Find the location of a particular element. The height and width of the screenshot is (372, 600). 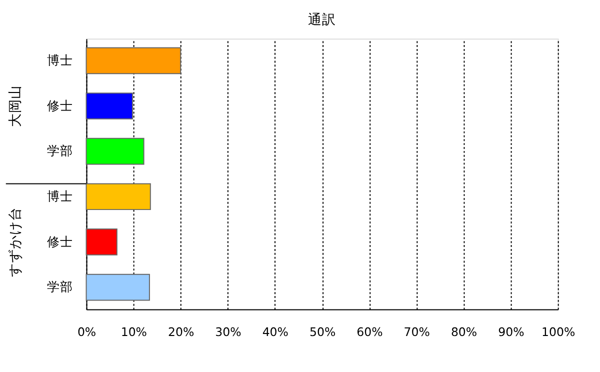

x-tick-label: 100% is located at coordinates (559, 332).